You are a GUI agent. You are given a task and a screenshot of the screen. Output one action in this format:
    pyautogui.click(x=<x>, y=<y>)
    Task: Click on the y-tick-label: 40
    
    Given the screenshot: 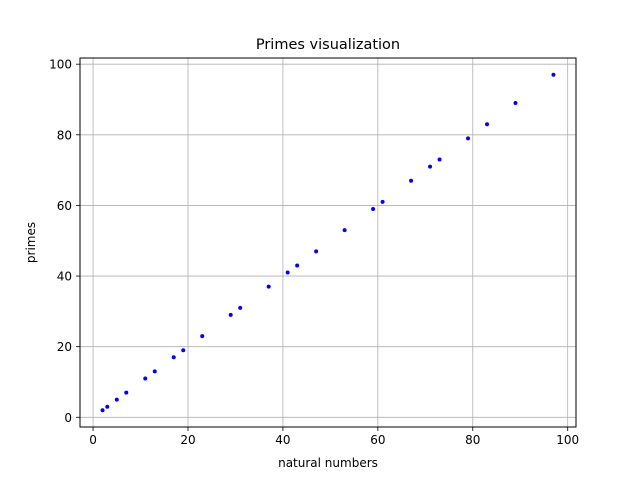 What is the action you would take?
    pyautogui.click(x=64, y=277)
    